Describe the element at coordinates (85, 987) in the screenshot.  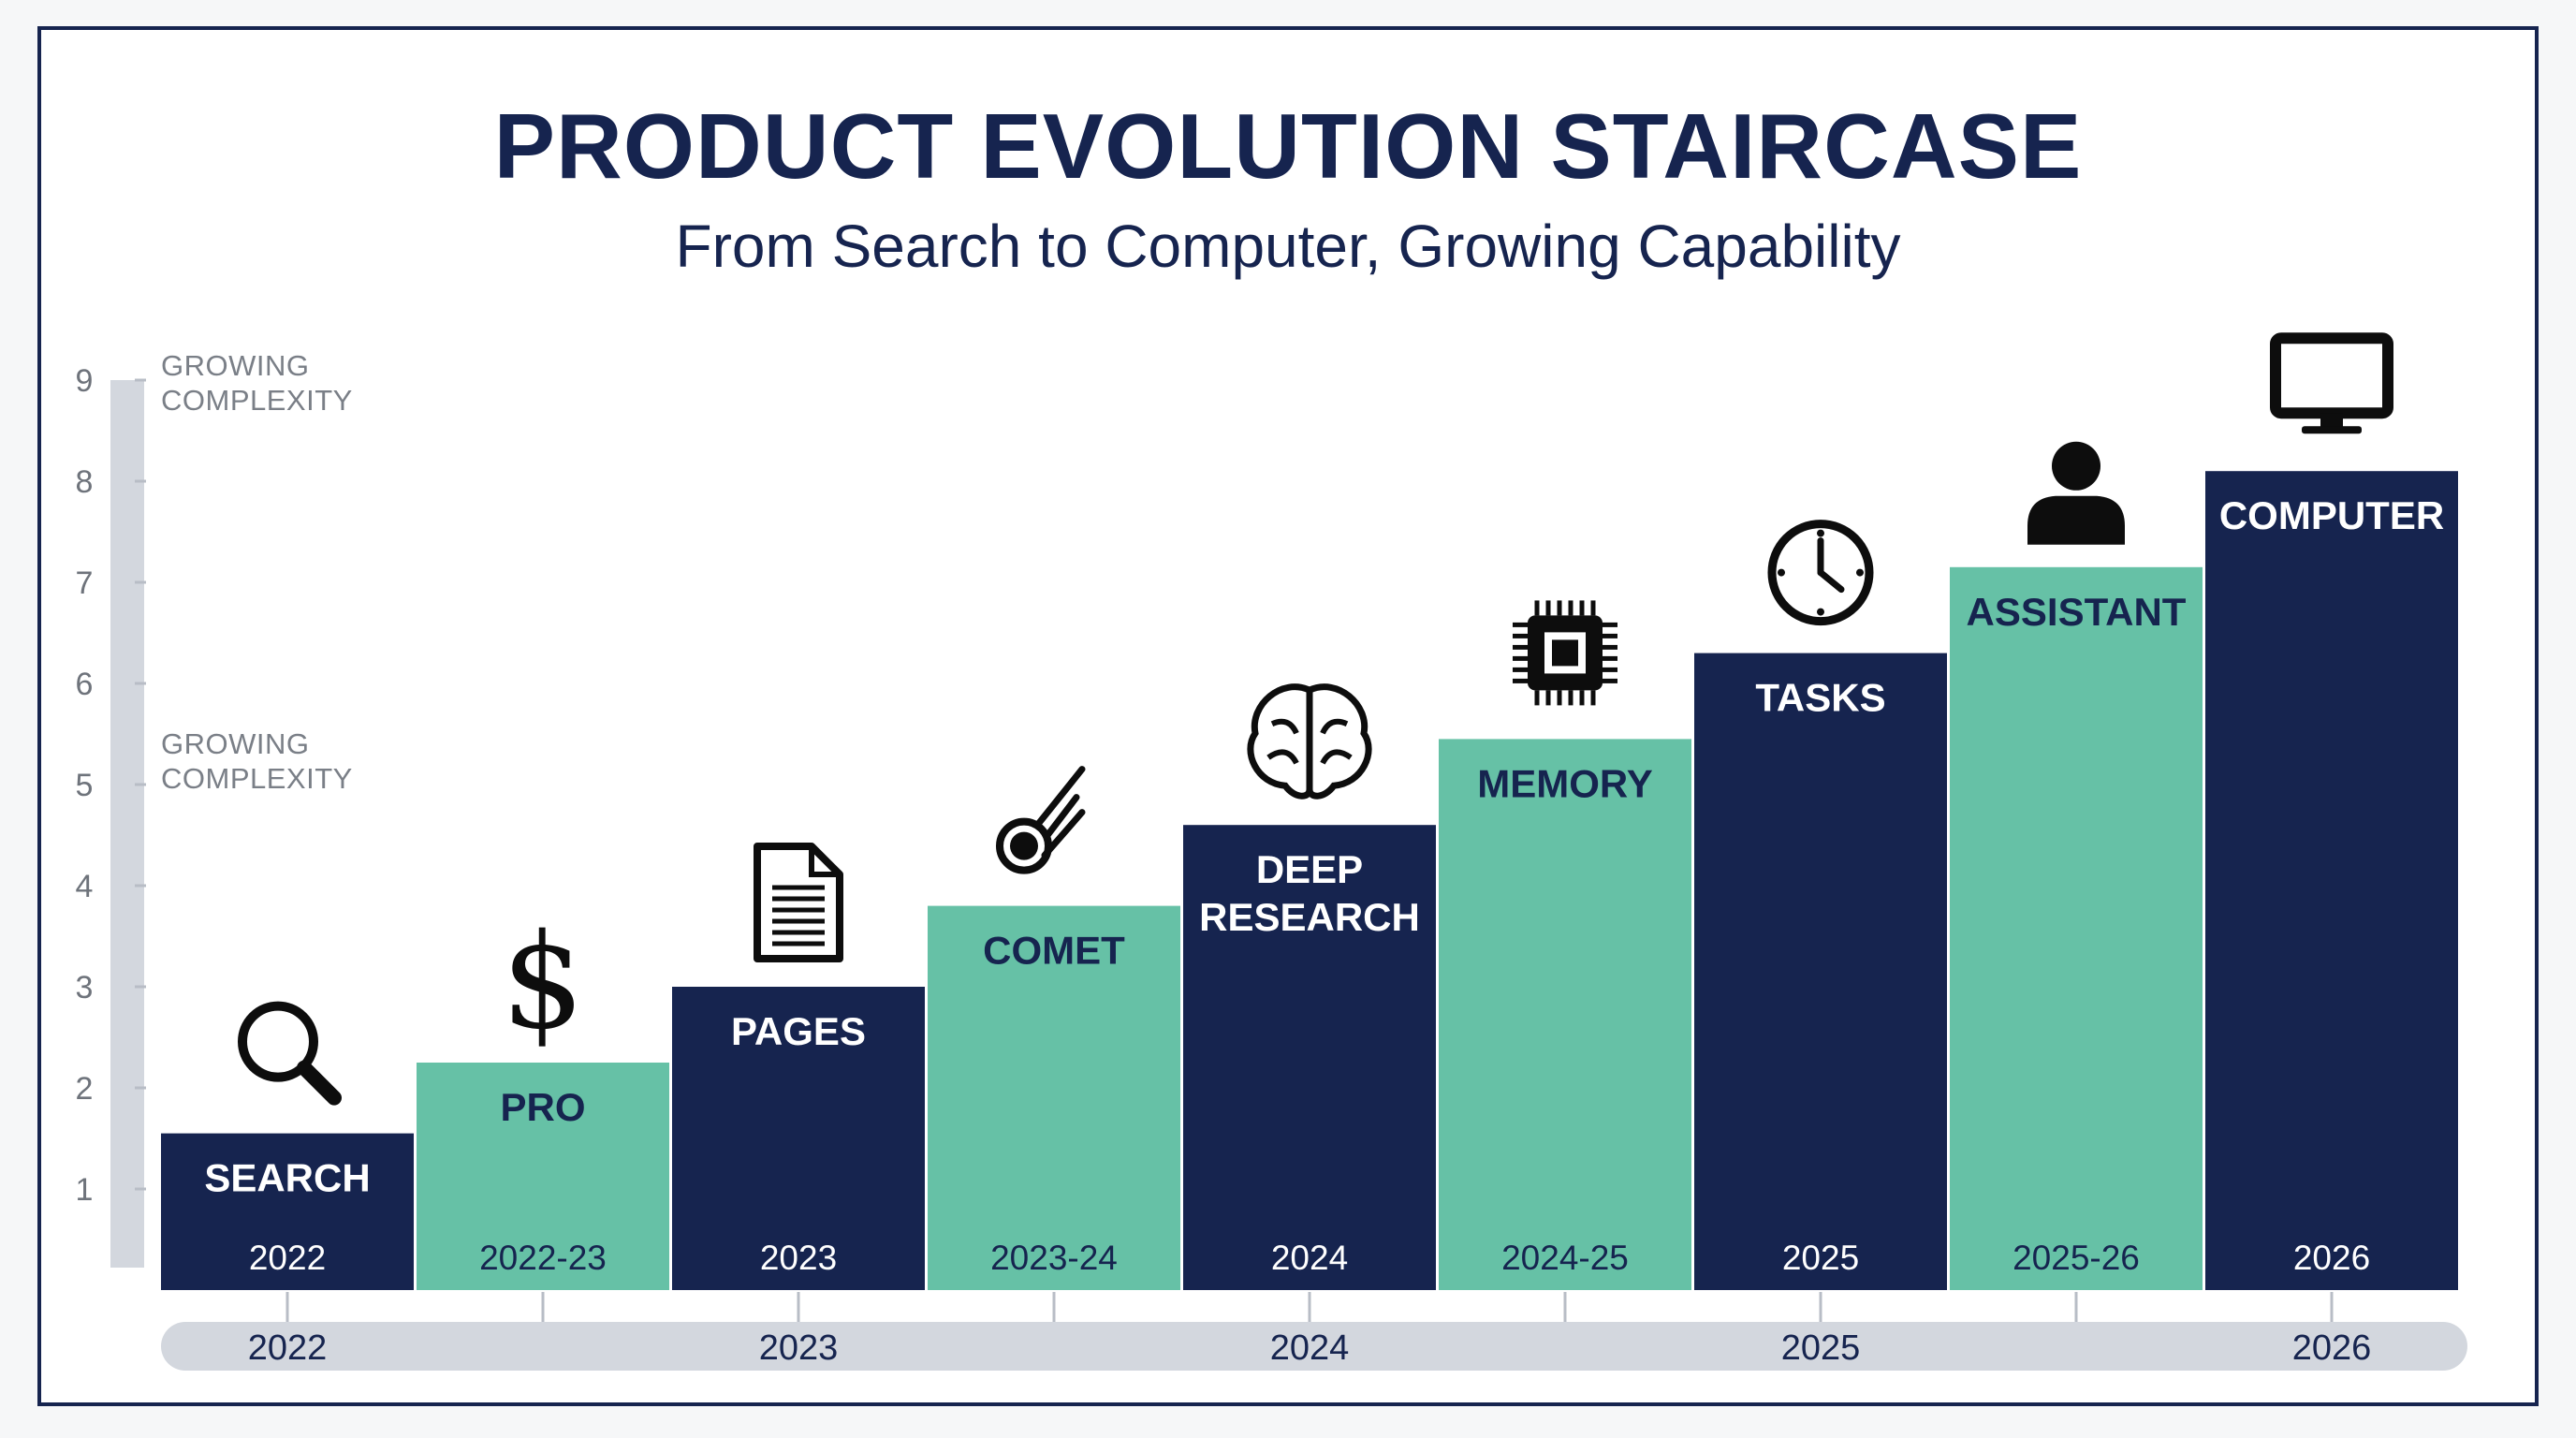
I see `y-tick-label: 3` at that location.